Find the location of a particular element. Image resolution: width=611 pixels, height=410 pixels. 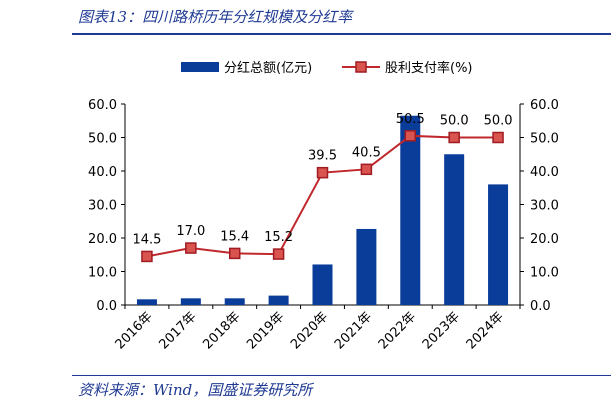

y-tick-label-left: 10.0 is located at coordinates (102, 273).